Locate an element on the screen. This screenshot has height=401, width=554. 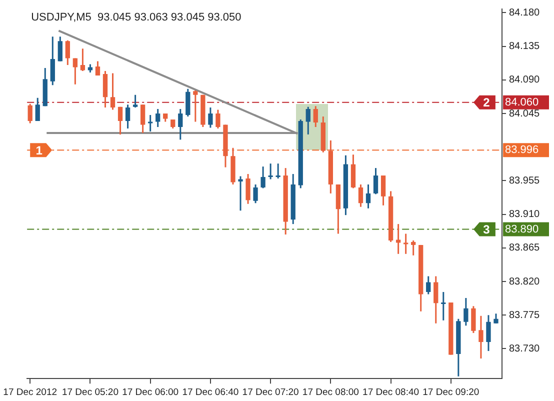
x-tick-label: 17 Dec 08:40 is located at coordinates (391, 392).